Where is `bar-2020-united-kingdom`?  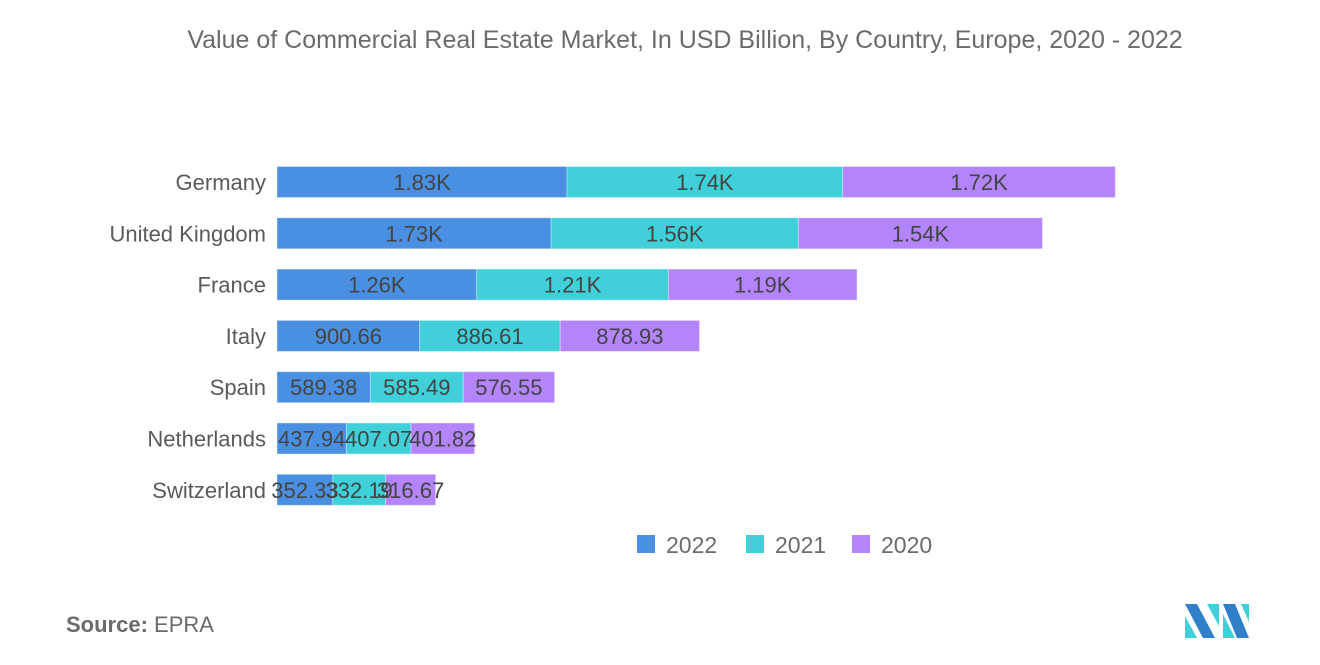
bar-2020-united-kingdom is located at coordinates (920, 233).